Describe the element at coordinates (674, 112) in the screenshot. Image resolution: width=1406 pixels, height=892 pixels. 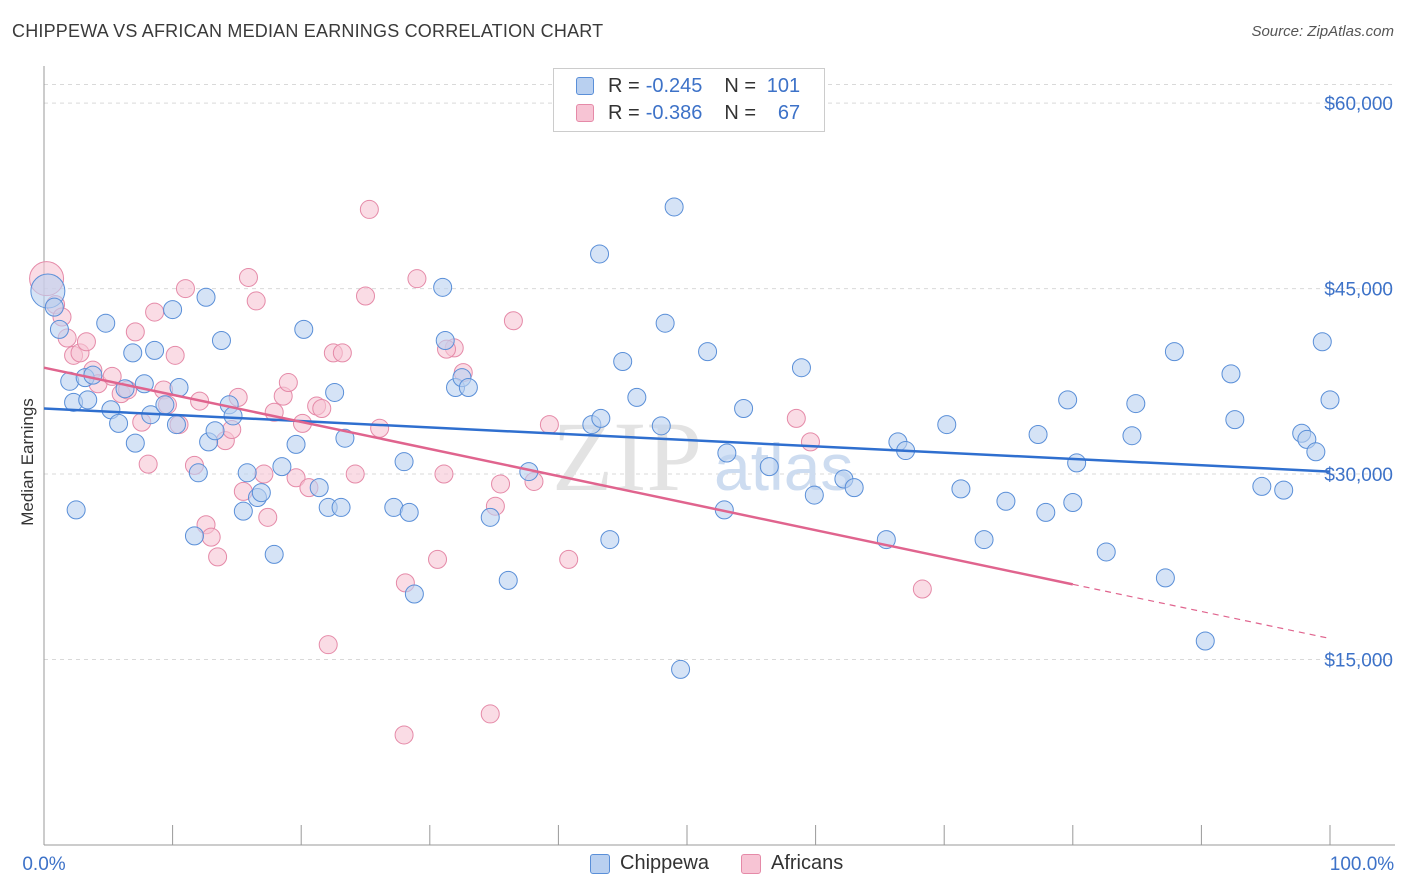
I see `r-value: -0.386` at that location.